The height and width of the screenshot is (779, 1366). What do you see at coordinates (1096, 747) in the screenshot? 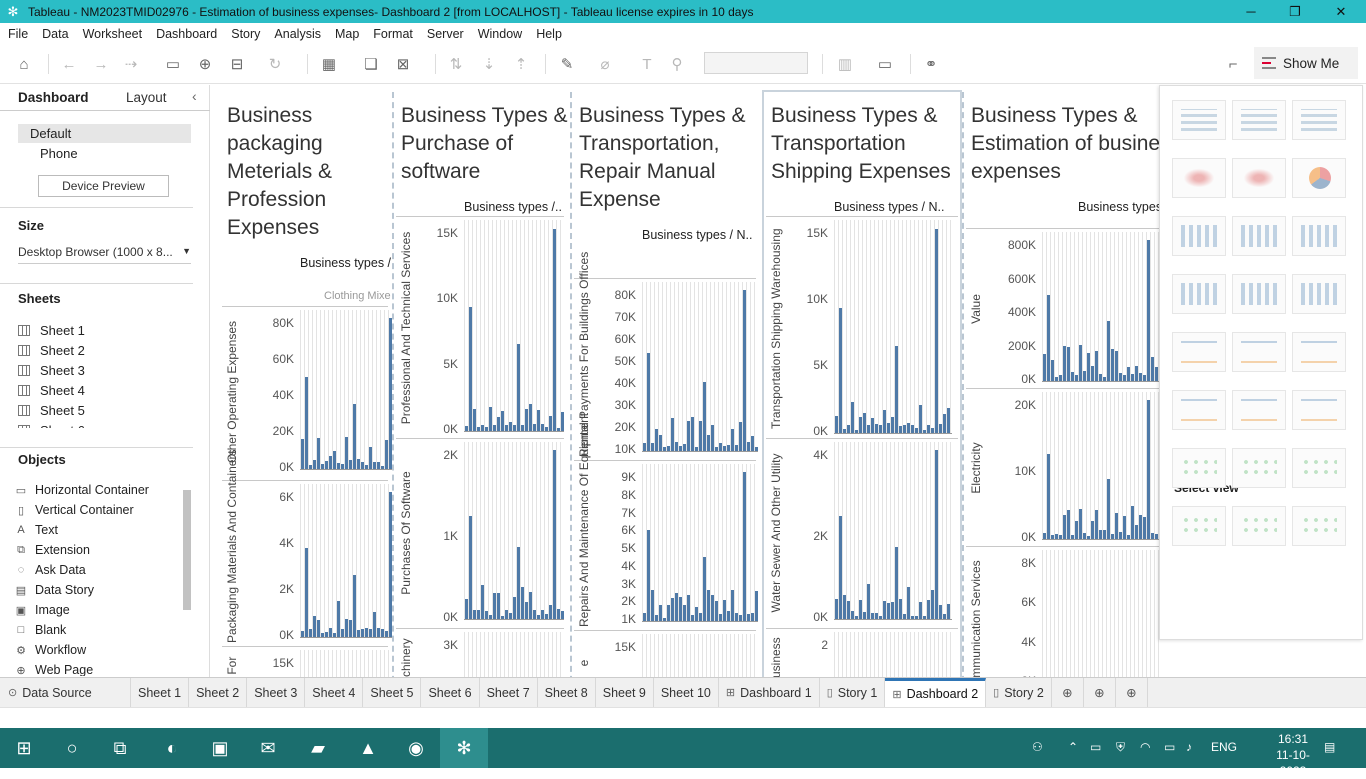
I see `monitor-icon: ▭` at bounding box center [1096, 747].